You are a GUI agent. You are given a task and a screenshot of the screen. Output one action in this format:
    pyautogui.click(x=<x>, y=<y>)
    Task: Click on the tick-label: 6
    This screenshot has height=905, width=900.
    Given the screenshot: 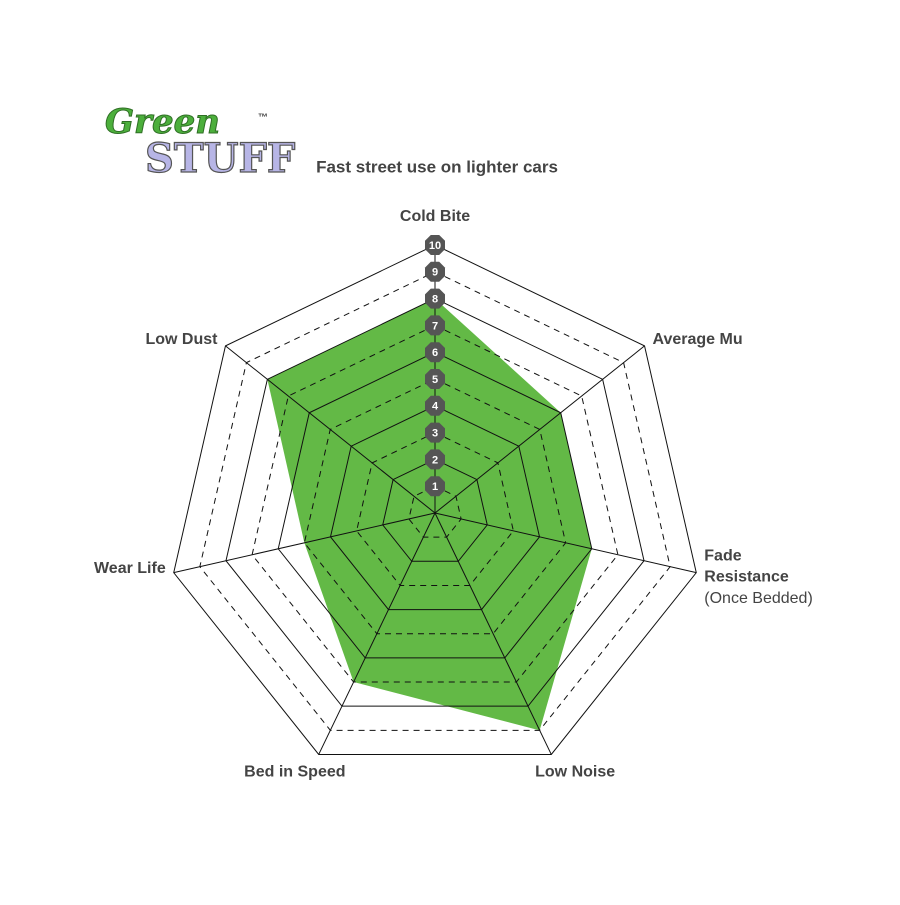 What is the action you would take?
    pyautogui.click(x=435, y=353)
    